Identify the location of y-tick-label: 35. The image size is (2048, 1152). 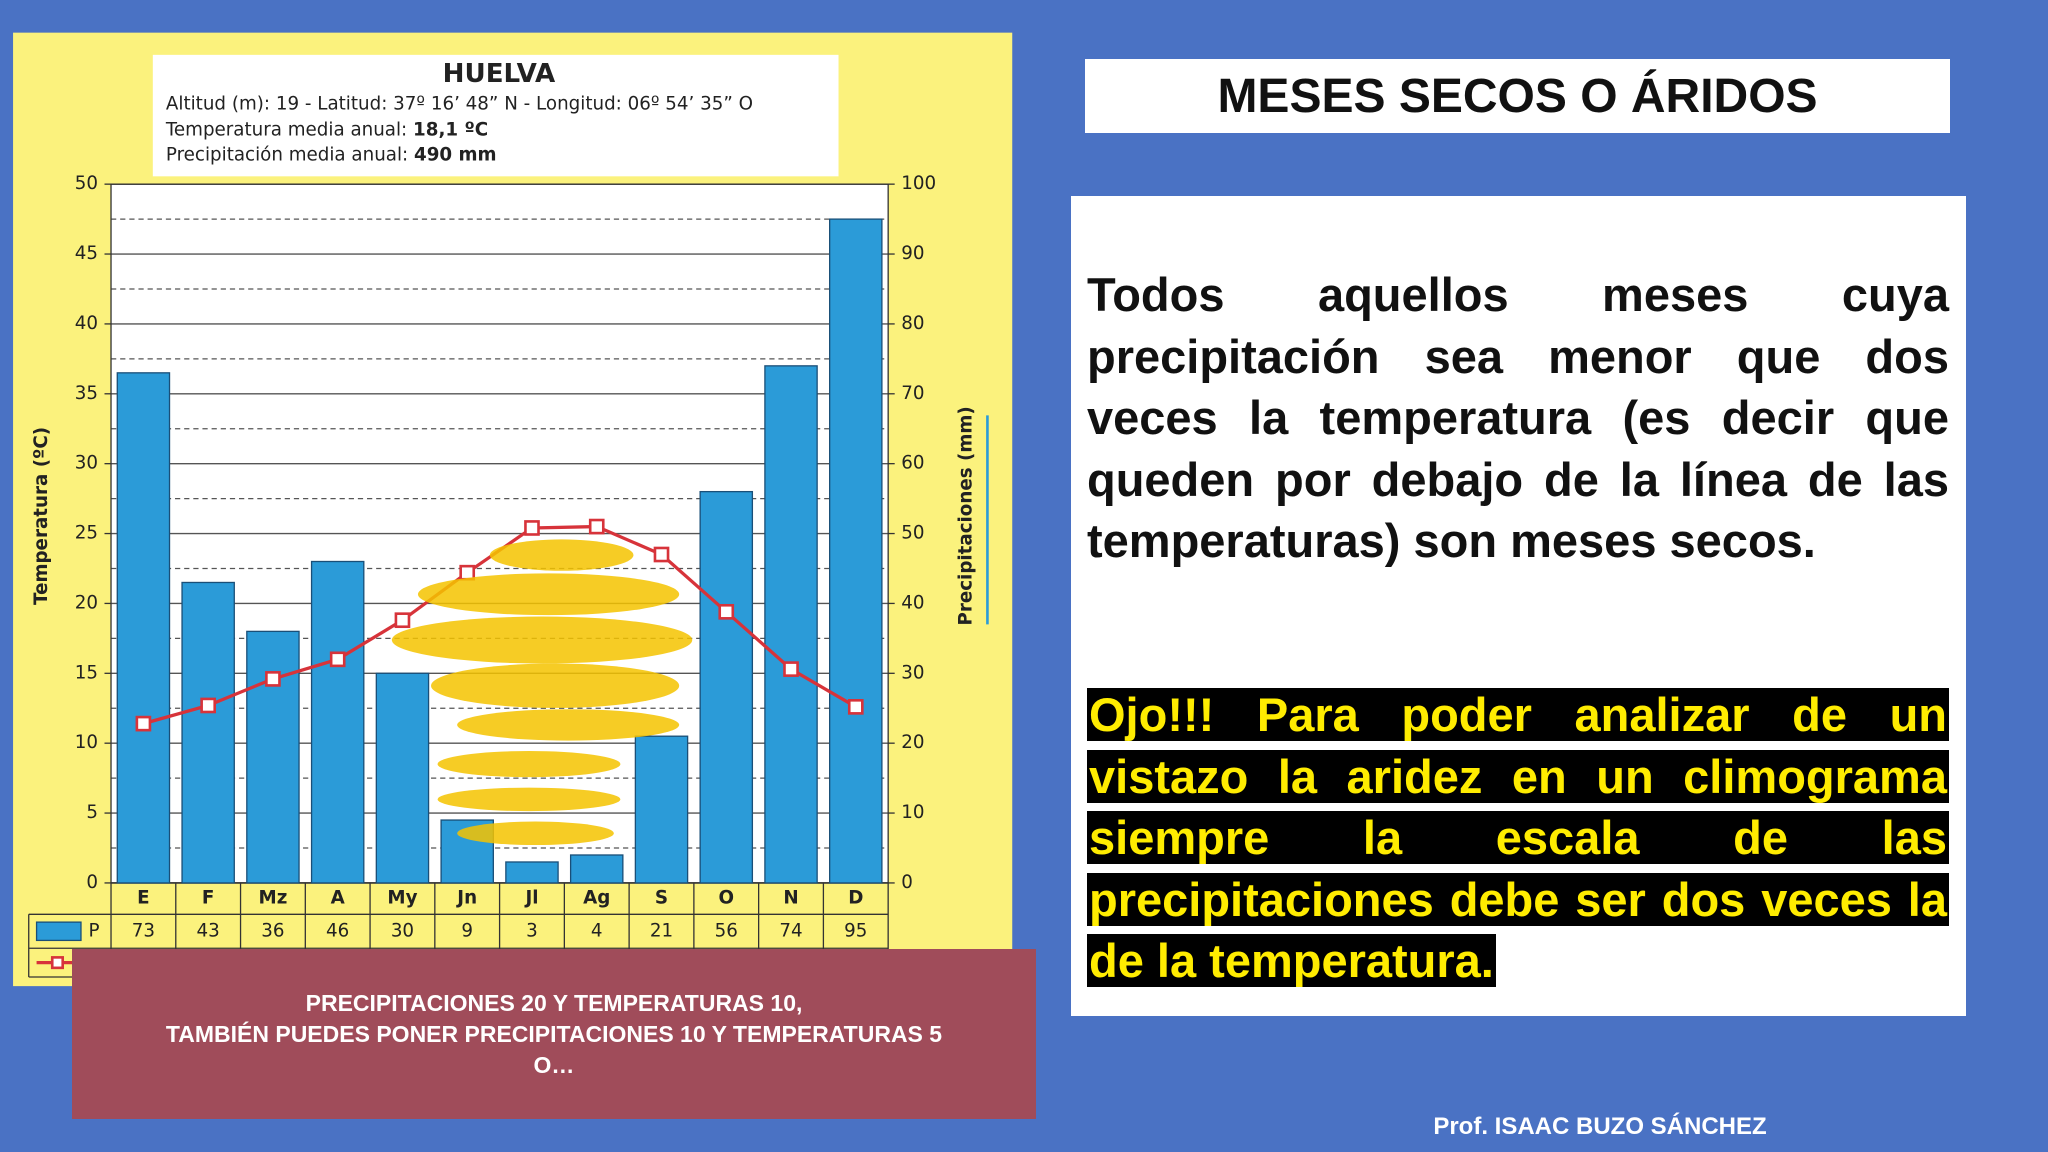
(86, 393).